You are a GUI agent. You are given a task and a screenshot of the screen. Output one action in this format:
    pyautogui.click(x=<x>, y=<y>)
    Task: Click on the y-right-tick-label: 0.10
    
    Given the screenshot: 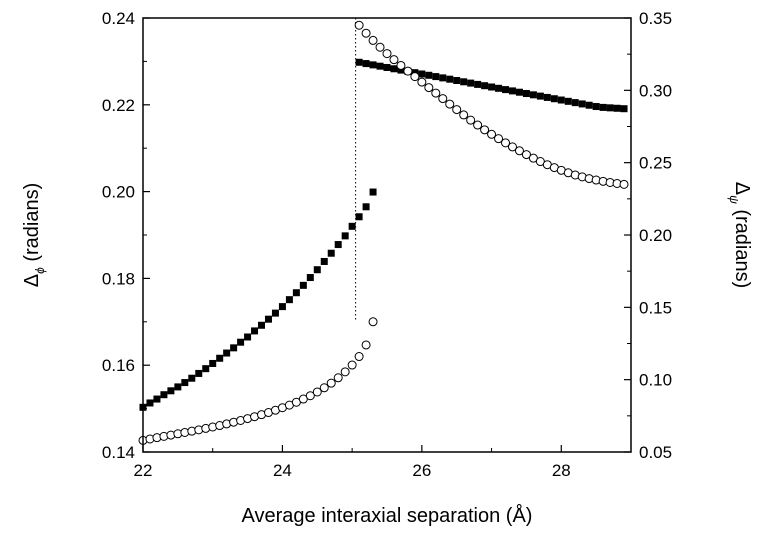 What is the action you would take?
    pyautogui.click(x=655, y=380)
    